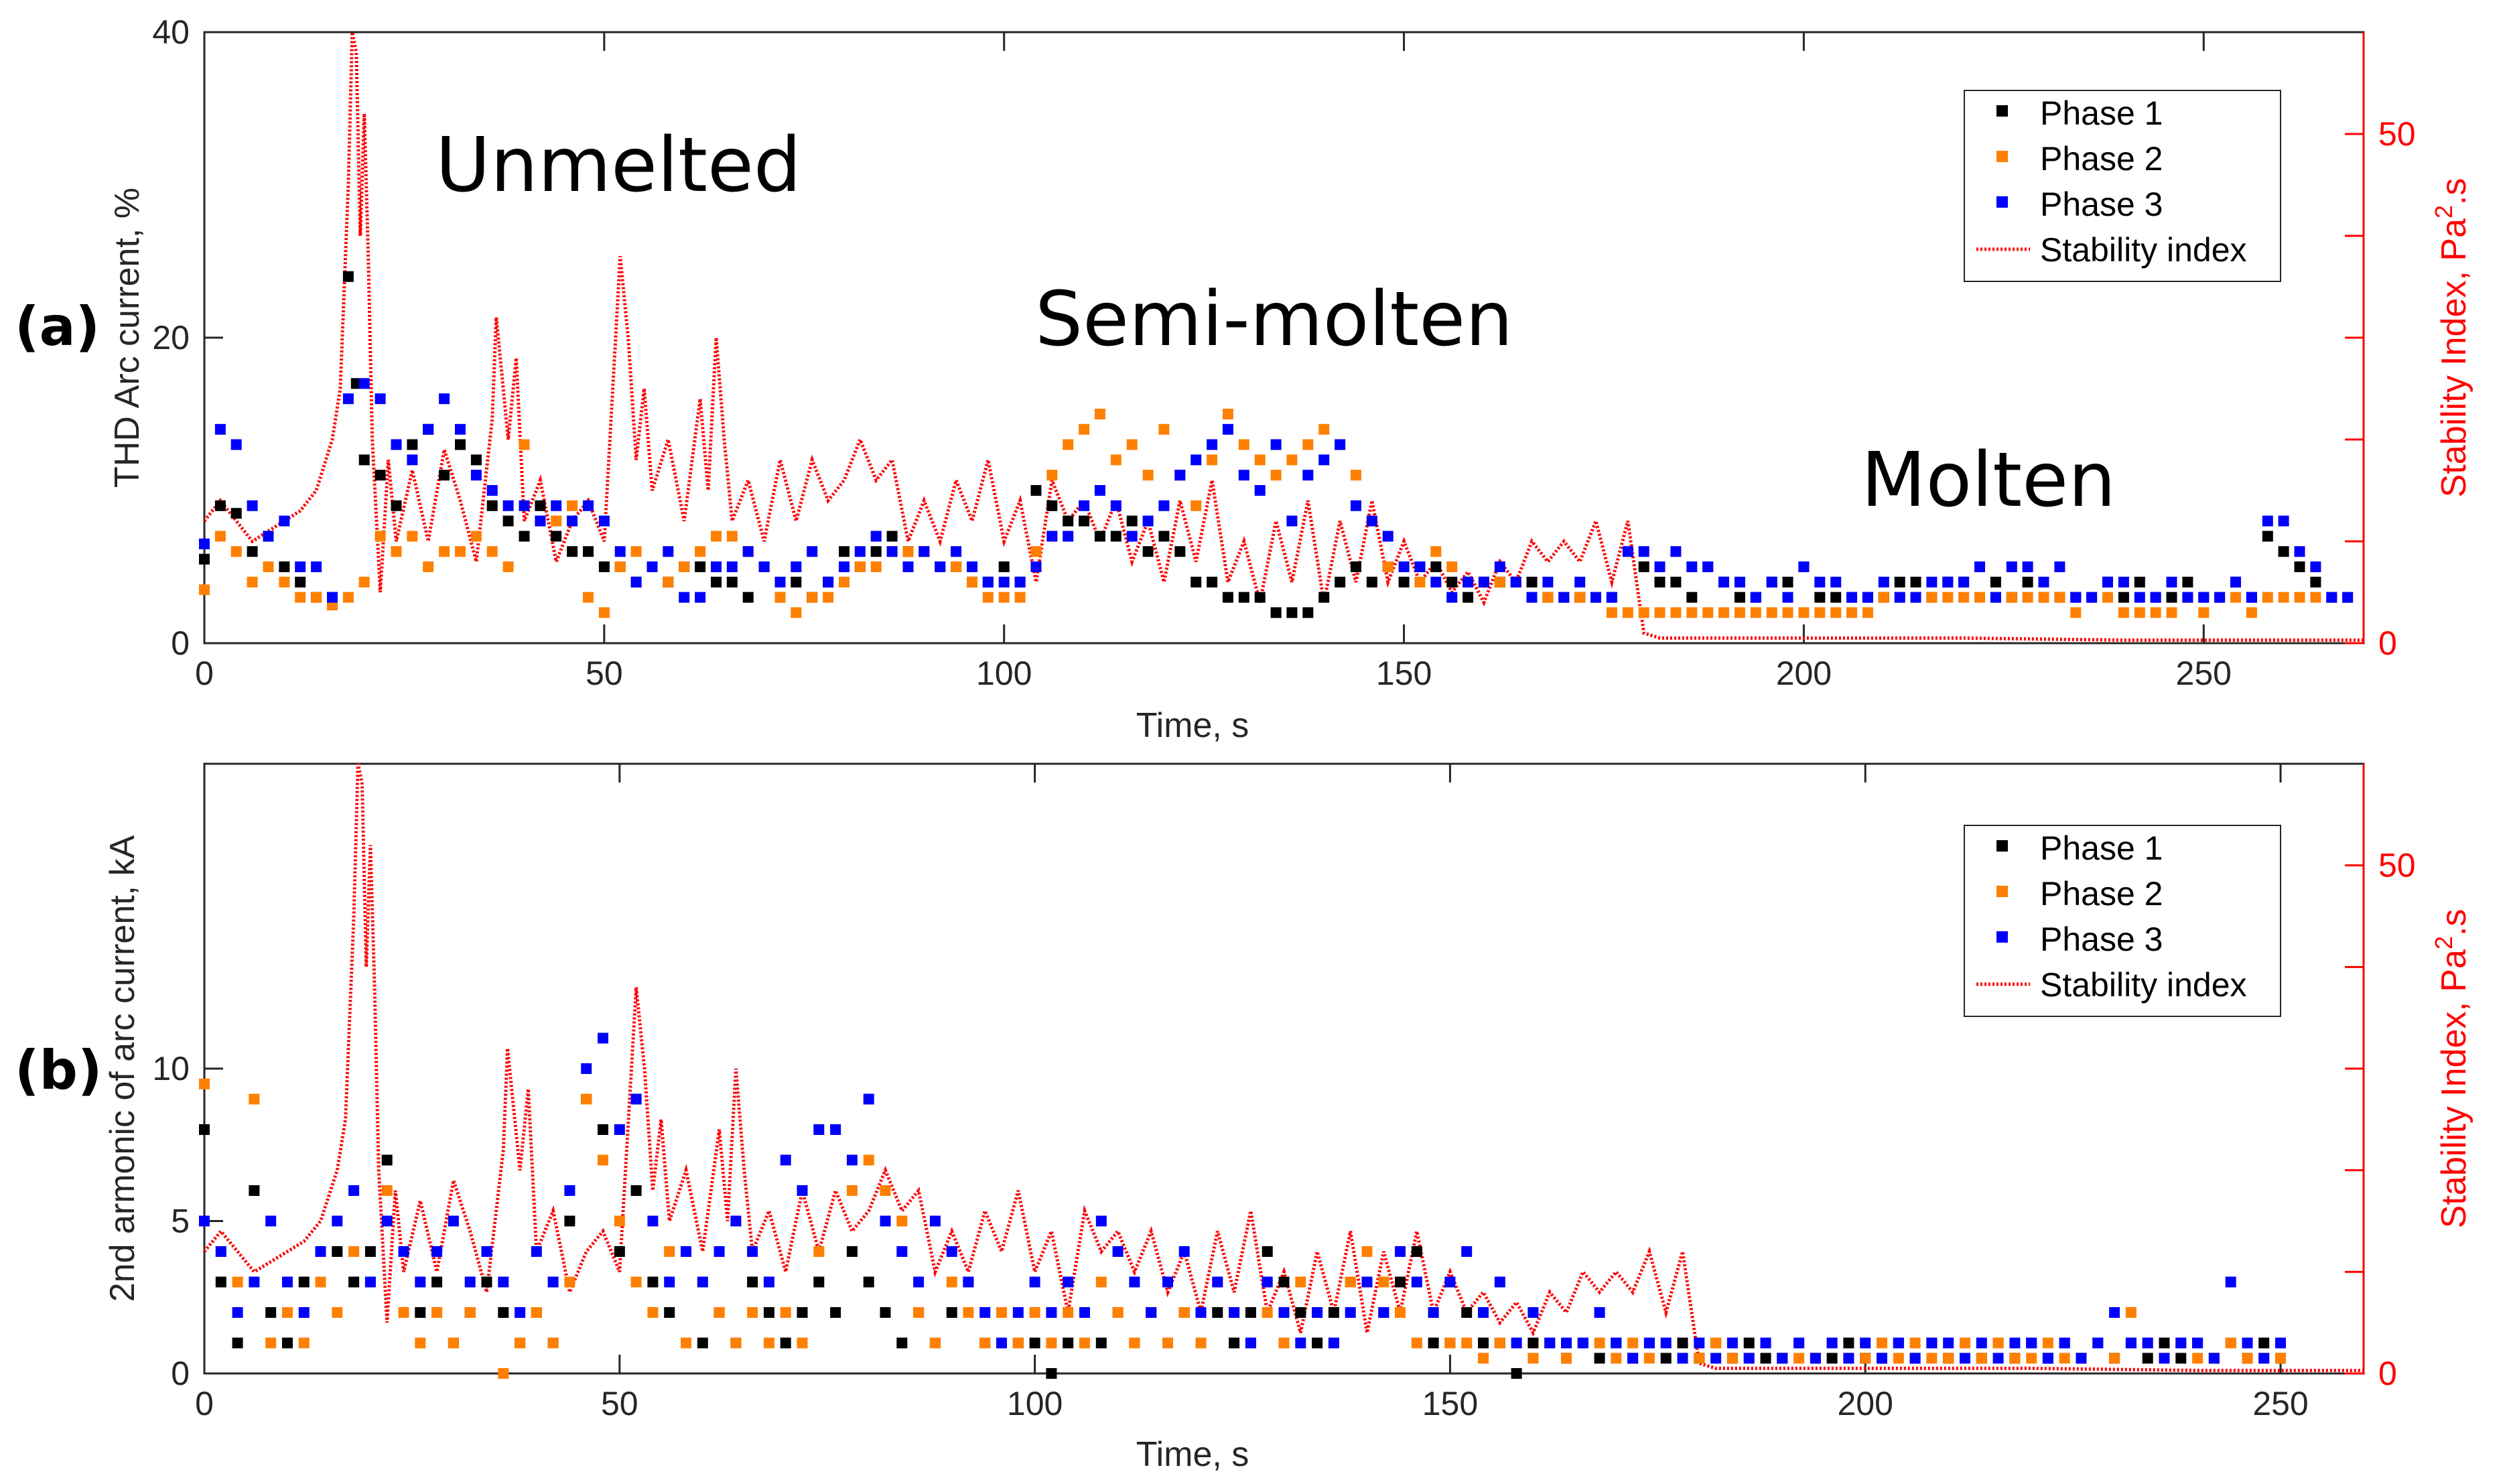 This screenshot has height=1484, width=2511. I want to click on y-tick-label-left-b: 10, so click(171, 1068).